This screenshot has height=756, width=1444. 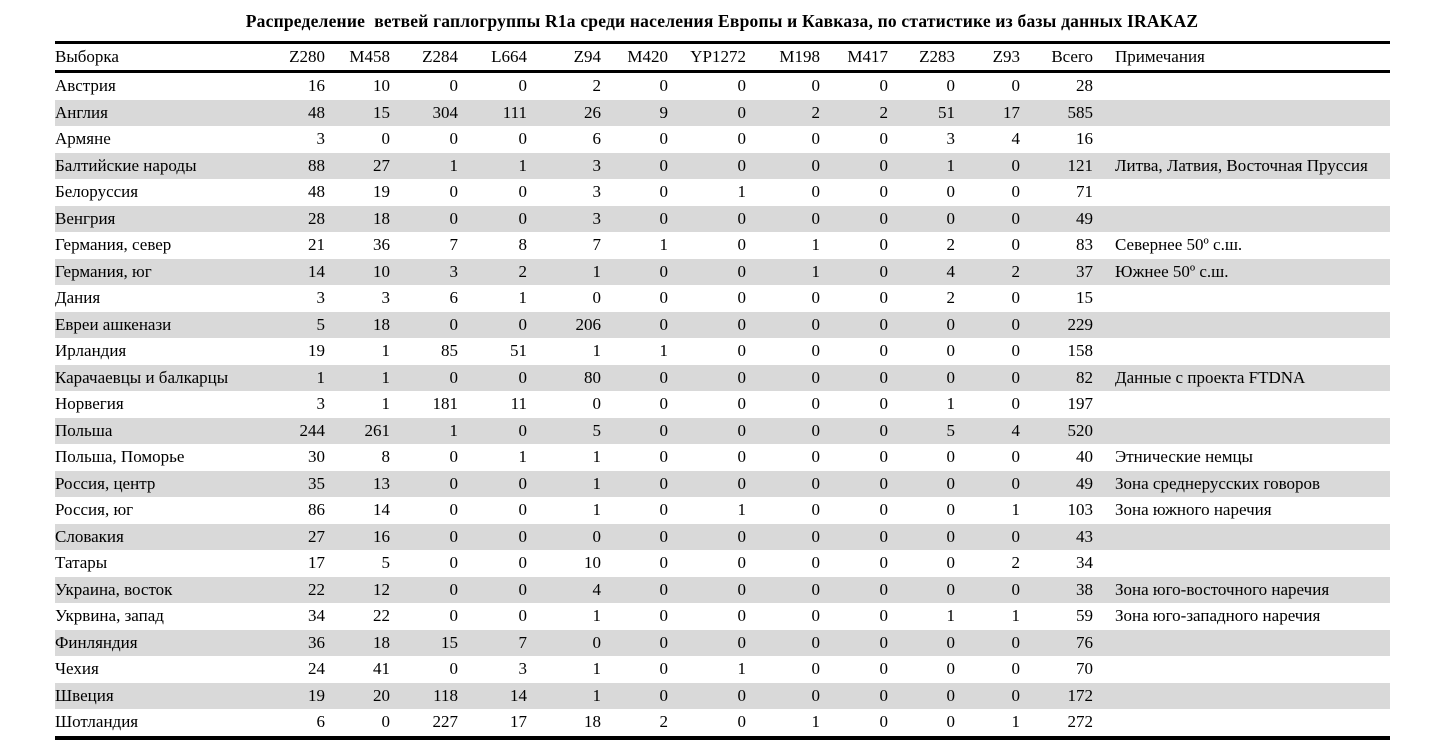 I want to click on value-cell-z93: 17, so click(x=1011, y=112).